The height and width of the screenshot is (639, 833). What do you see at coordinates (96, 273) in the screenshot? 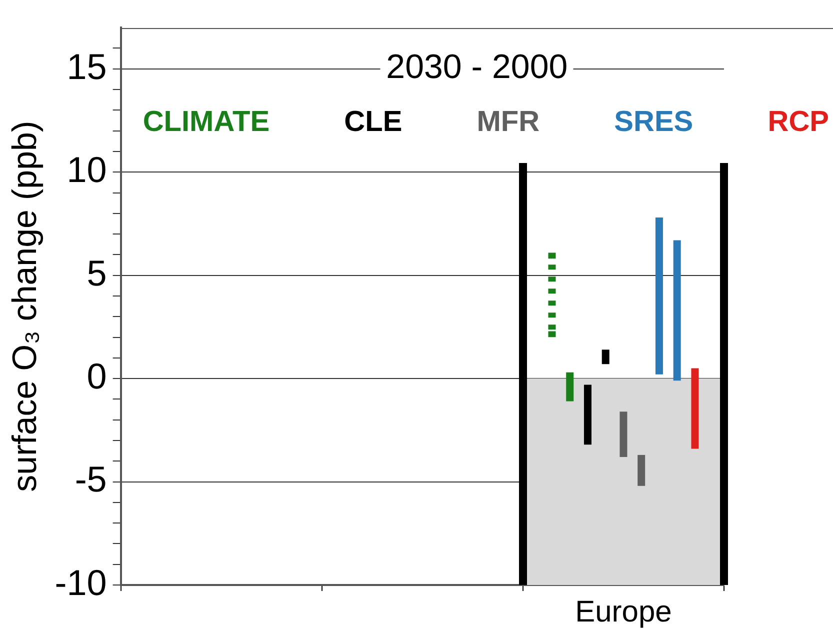
I see `y-tick-label: 5` at bounding box center [96, 273].